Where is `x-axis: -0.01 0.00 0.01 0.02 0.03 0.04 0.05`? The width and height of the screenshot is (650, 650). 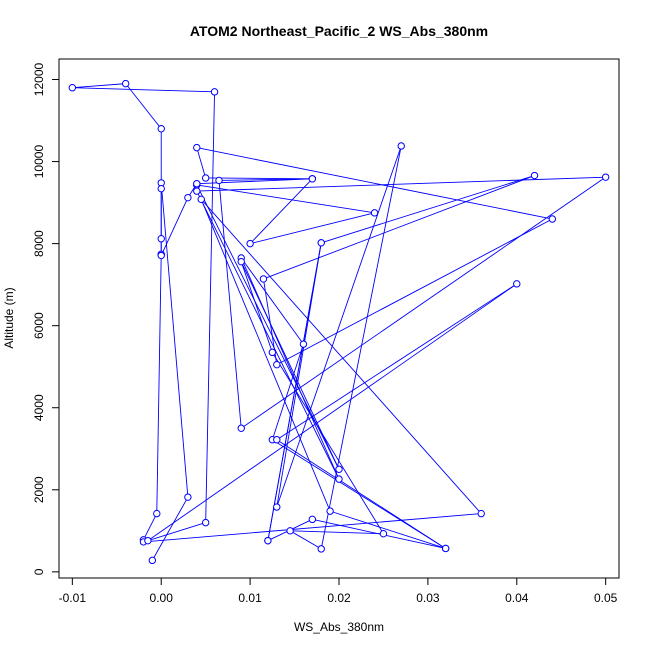
x-axis: -0.01 0.00 0.01 0.02 0.03 0.04 0.05 is located at coordinates (338, 591).